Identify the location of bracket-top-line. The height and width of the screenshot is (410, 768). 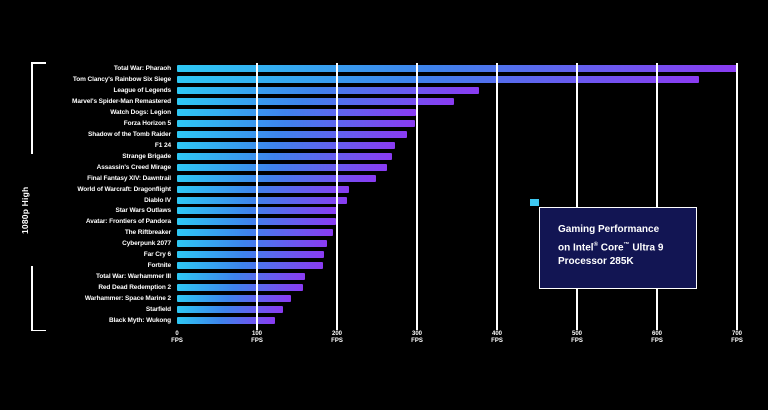
(32, 108).